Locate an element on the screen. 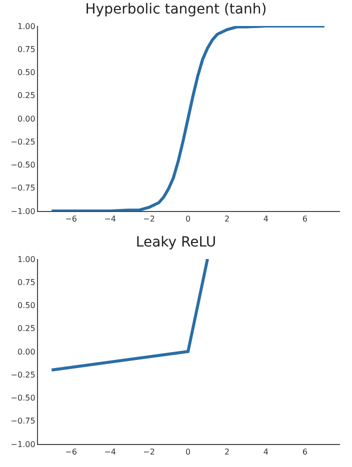 The width and height of the screenshot is (352, 467). chart-title: Hyperbolic tangent (tanh) is located at coordinates (176, 9).